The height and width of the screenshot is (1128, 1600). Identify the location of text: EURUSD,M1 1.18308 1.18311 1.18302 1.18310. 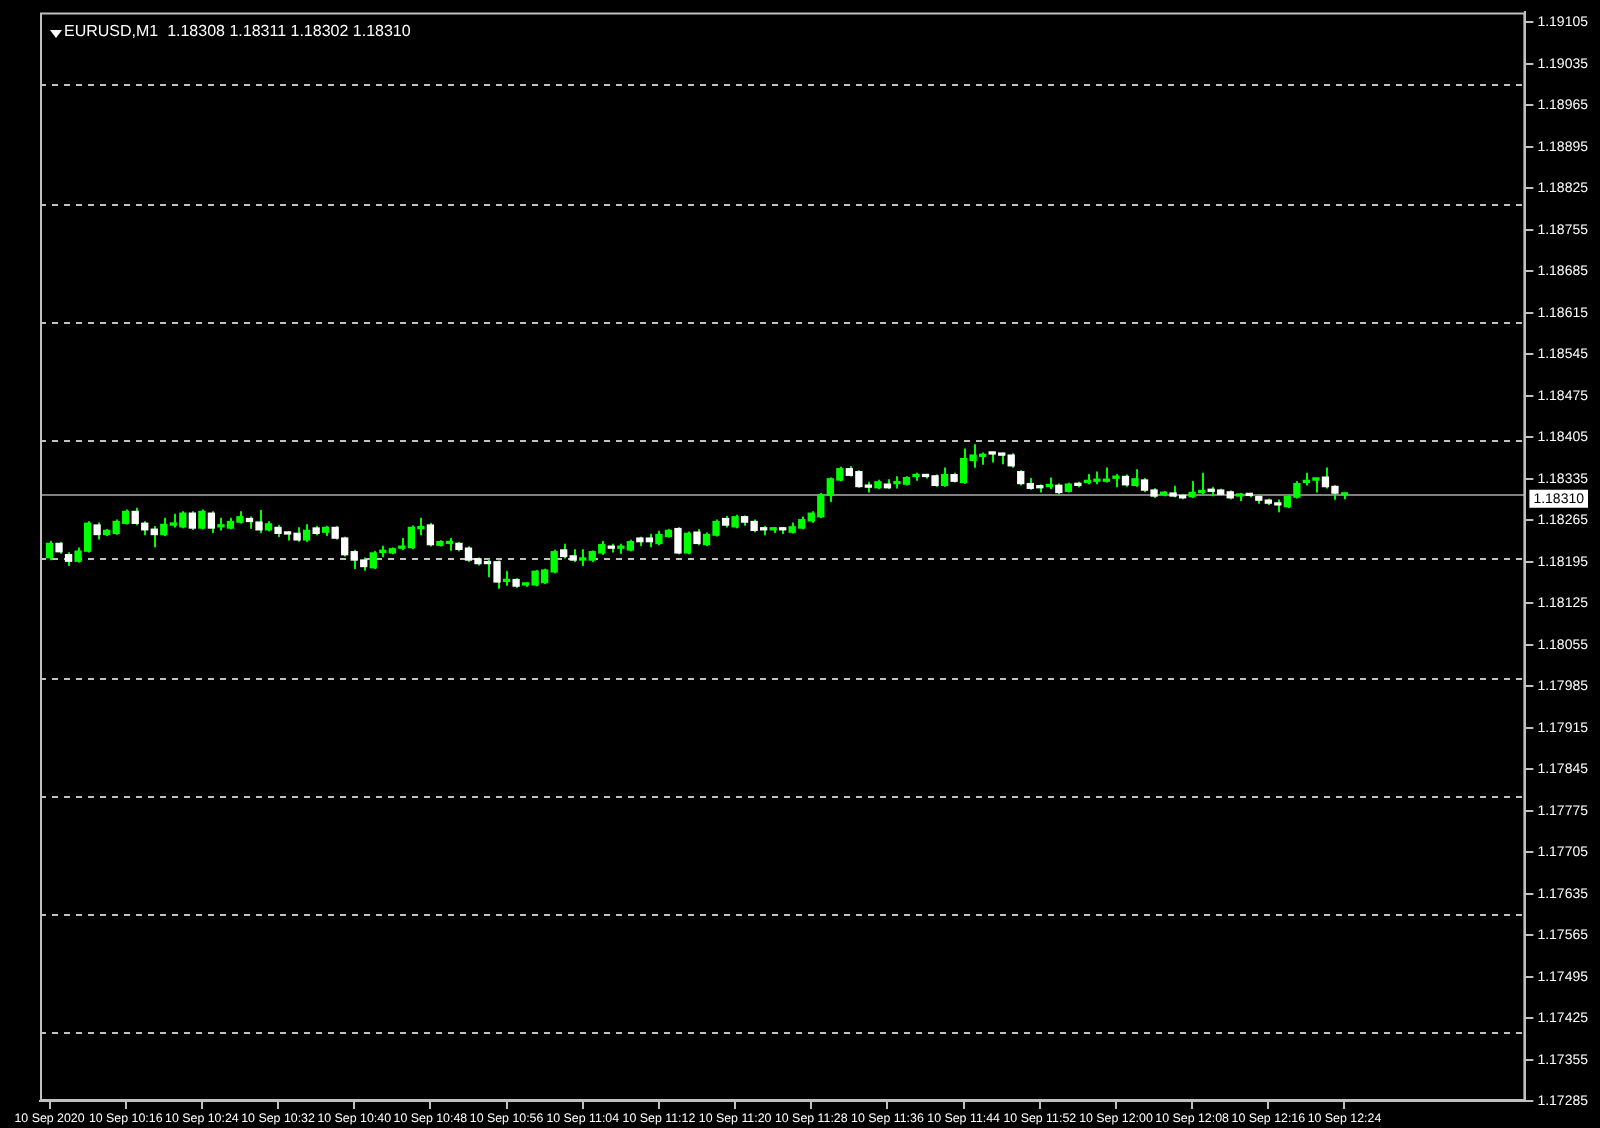
(237, 31).